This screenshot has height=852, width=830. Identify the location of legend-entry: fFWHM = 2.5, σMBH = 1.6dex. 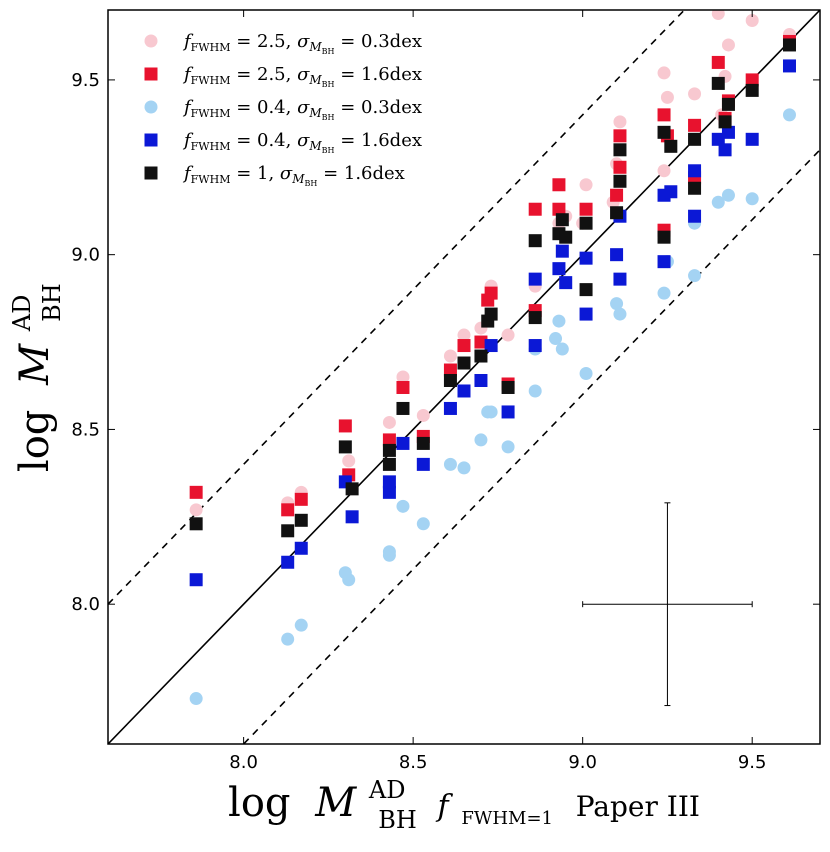
(283, 76).